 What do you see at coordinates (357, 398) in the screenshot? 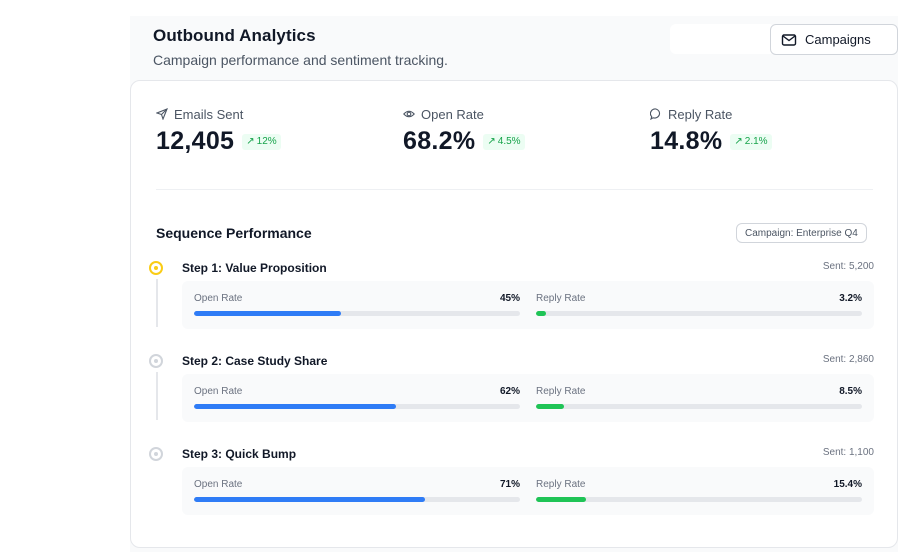
I see `open-rate-bar-group: Open Rate 62%` at bounding box center [357, 398].